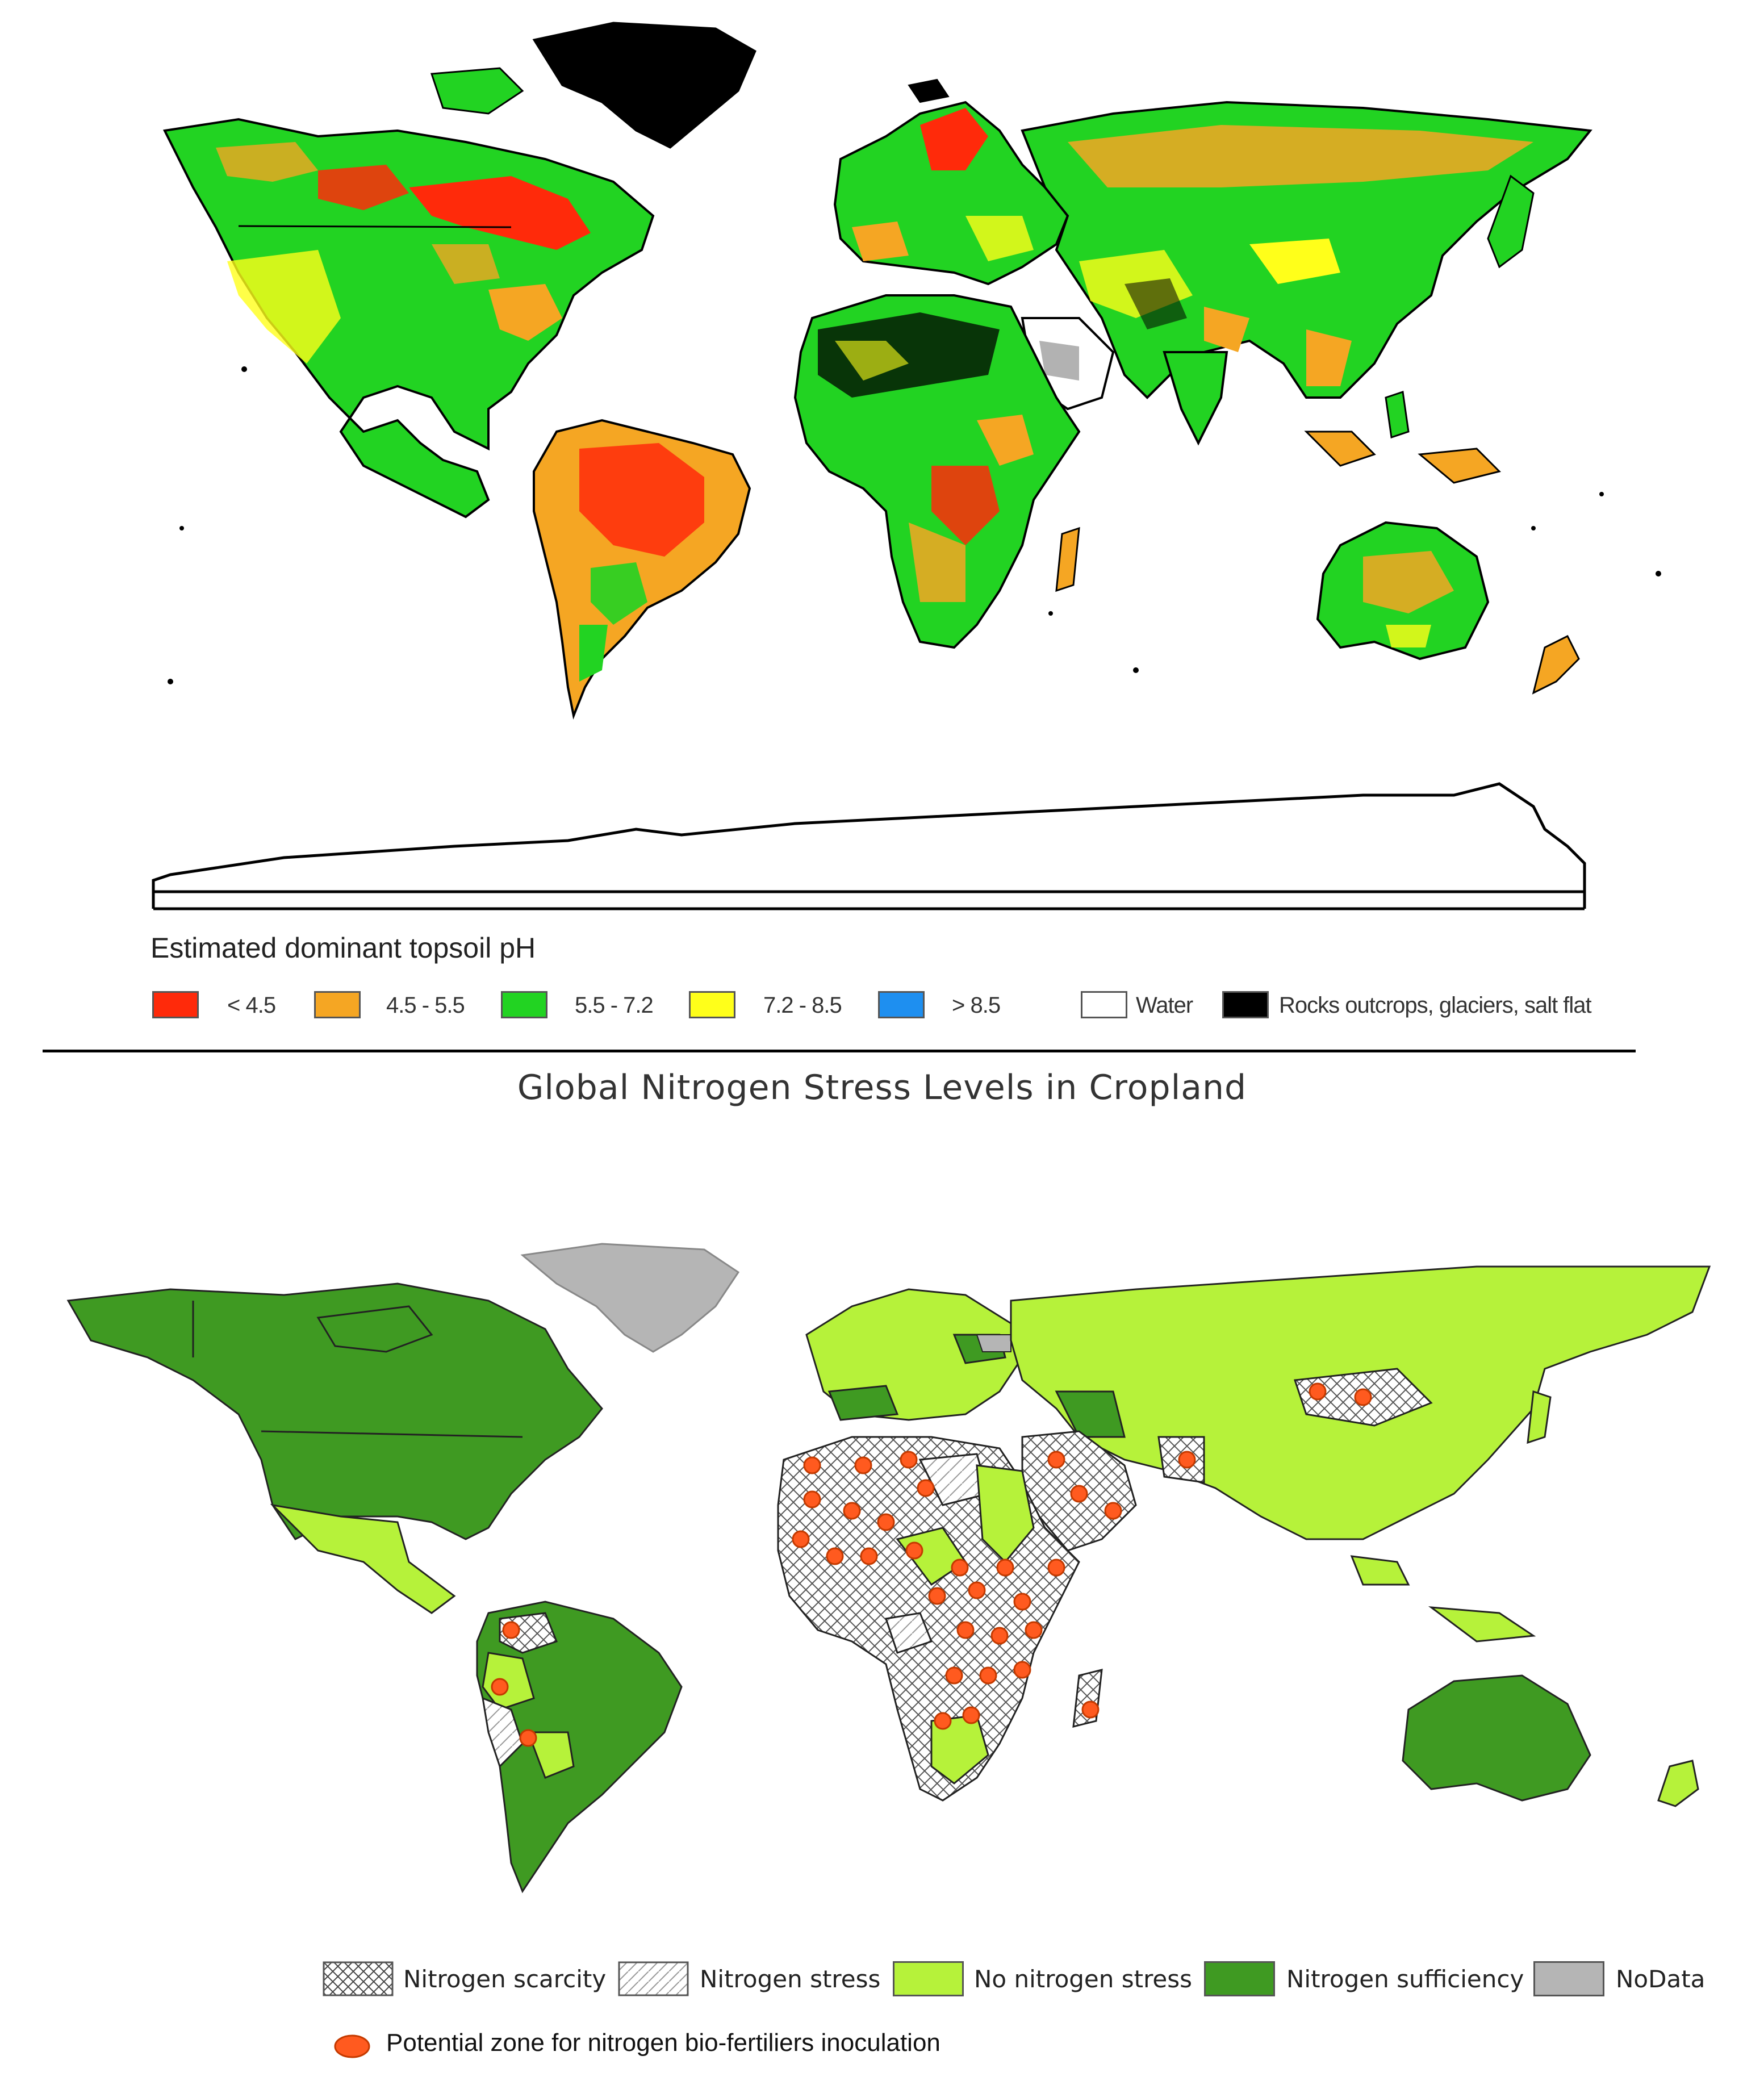 This screenshot has height=2085, width=1764. Describe the element at coordinates (901, 1004) in the screenshot. I see `ph-swatch-gt85` at that location.